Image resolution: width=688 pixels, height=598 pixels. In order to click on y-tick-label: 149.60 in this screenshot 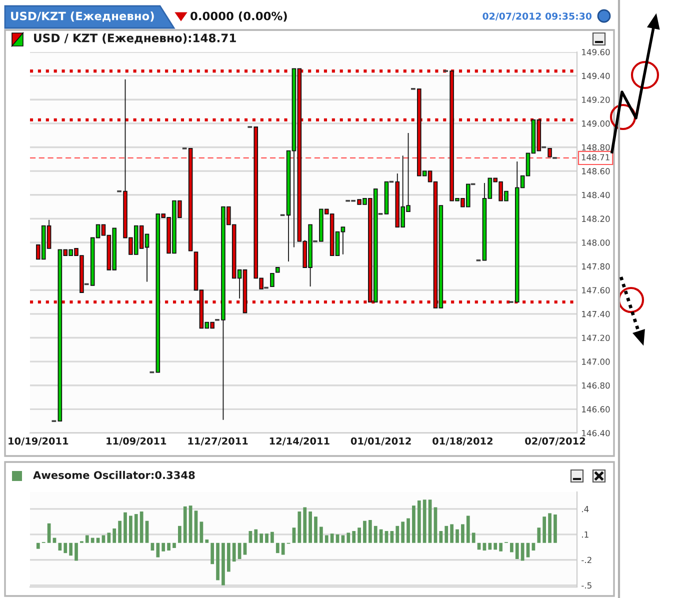, I will do `click(596, 52)`.